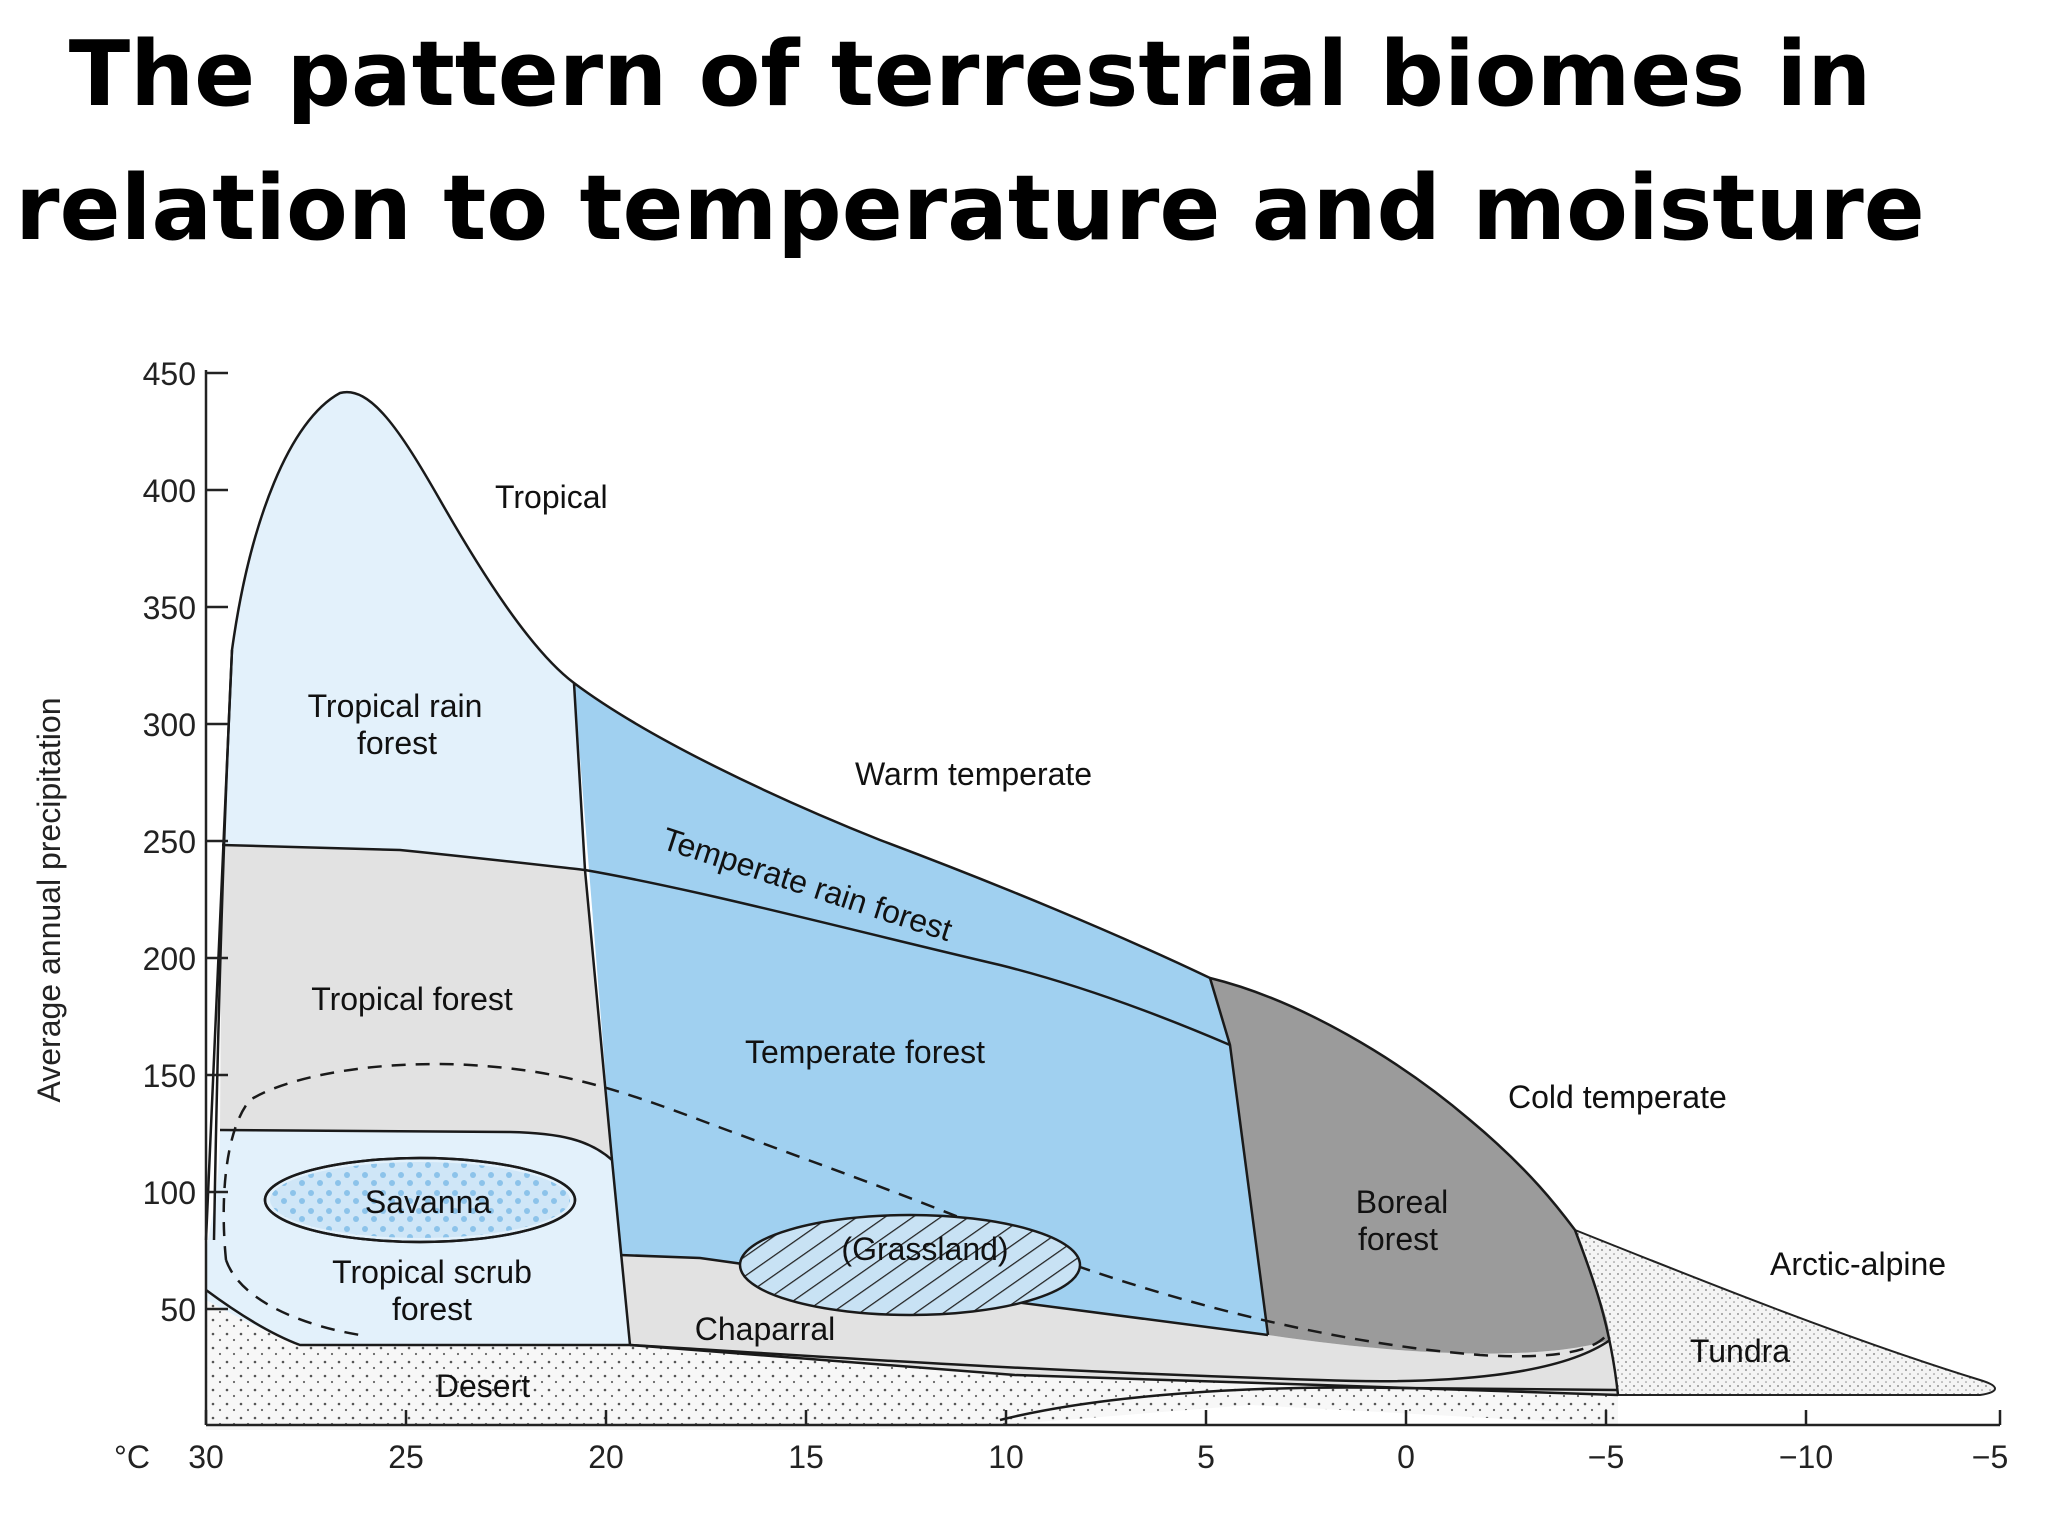 This screenshot has width=2048, height=1536. Describe the element at coordinates (606, 1457) in the screenshot. I see `x-tick-label: 20` at that location.